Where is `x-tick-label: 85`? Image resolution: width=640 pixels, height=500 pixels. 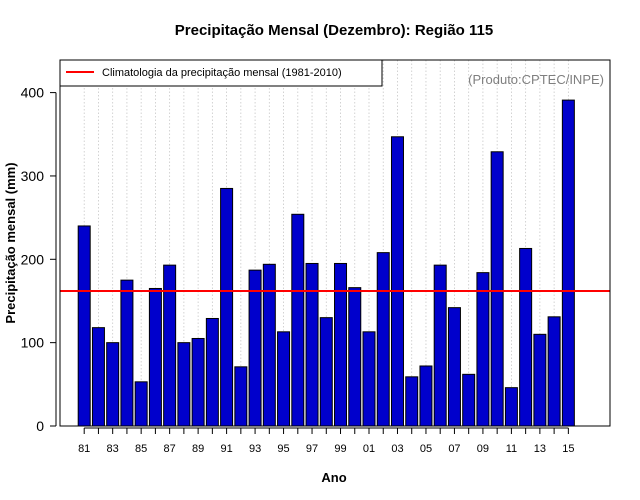 x-tick-label: 85 is located at coordinates (141, 449).